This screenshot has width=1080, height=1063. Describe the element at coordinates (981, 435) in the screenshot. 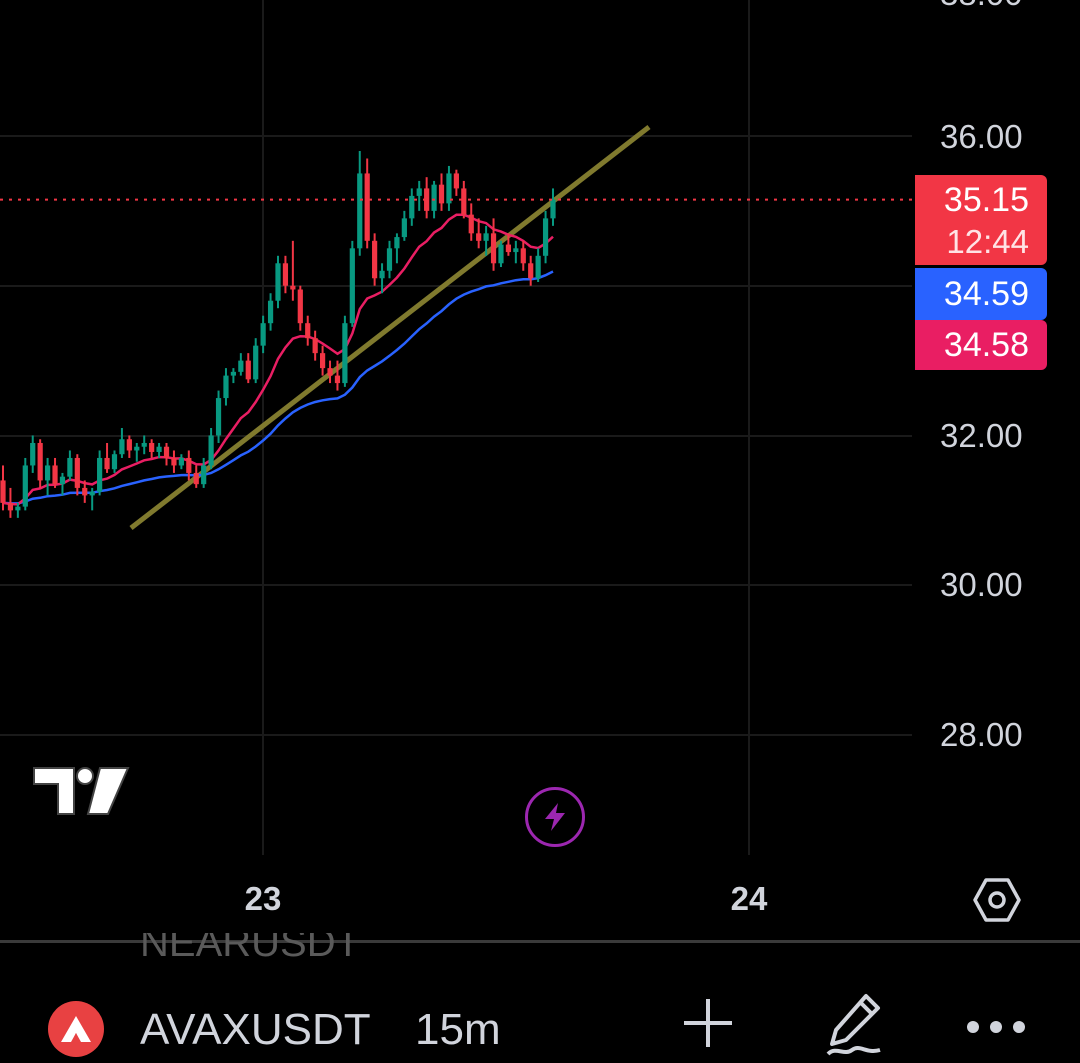

I see `price-tick: 32.00` at that location.